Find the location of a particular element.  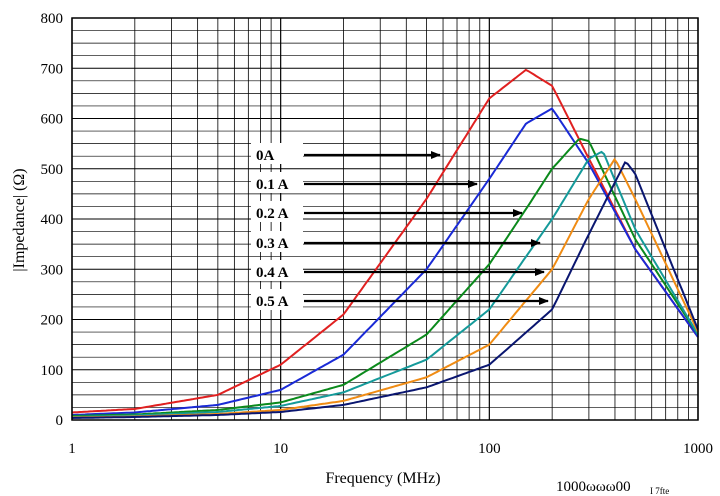

x-tick-label: 100 is located at coordinates (489, 449).